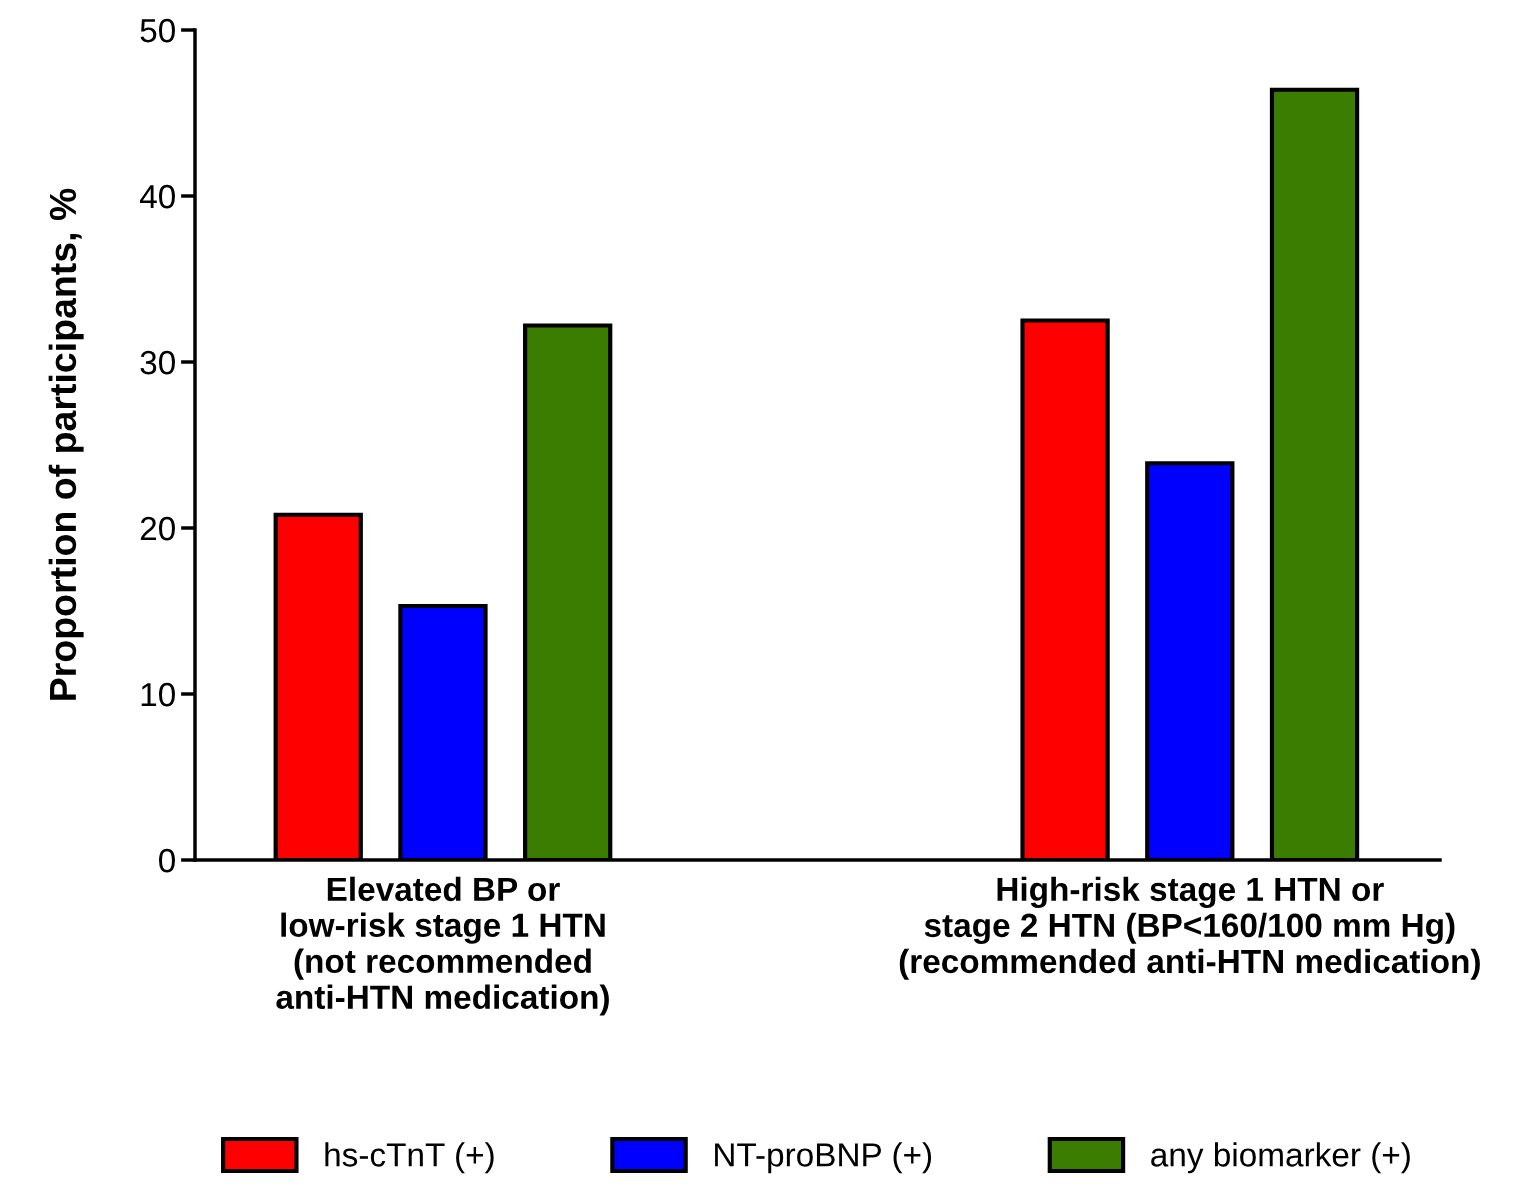 This screenshot has height=1193, width=1539. Describe the element at coordinates (1189, 928) in the screenshot. I see `x-tick-label: High-risk stage 1 HTN or stage 2 HTN (BP<160/100 mm Hg) (recommended anti-HTN medication)` at that location.